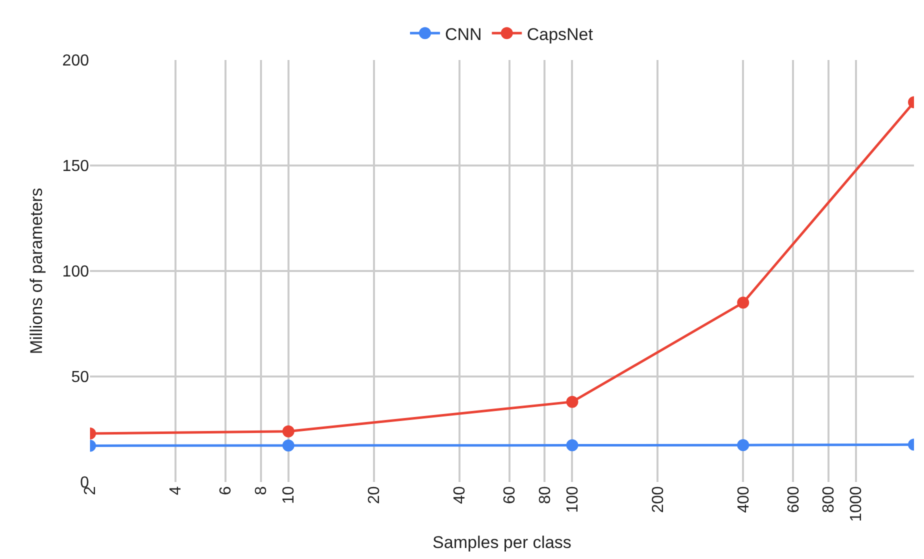  What do you see at coordinates (658, 499) in the screenshot?
I see `x-tick-label: 200` at bounding box center [658, 499].